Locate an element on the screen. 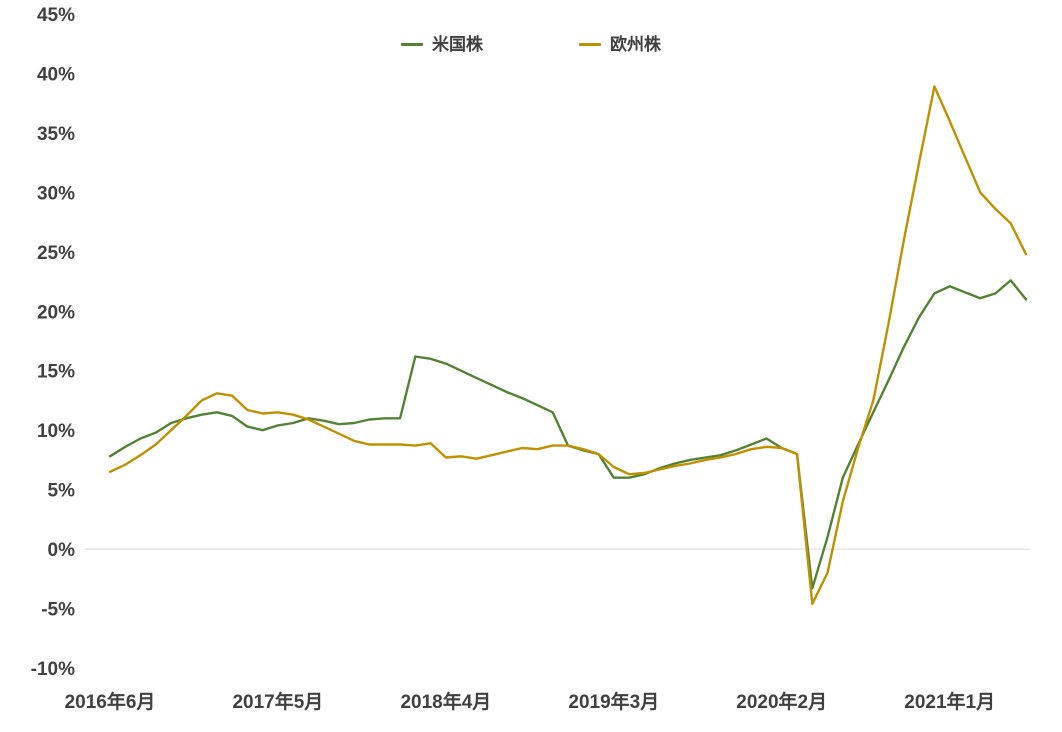  x-axis-tick-label: 2018年4月 is located at coordinates (445, 701).